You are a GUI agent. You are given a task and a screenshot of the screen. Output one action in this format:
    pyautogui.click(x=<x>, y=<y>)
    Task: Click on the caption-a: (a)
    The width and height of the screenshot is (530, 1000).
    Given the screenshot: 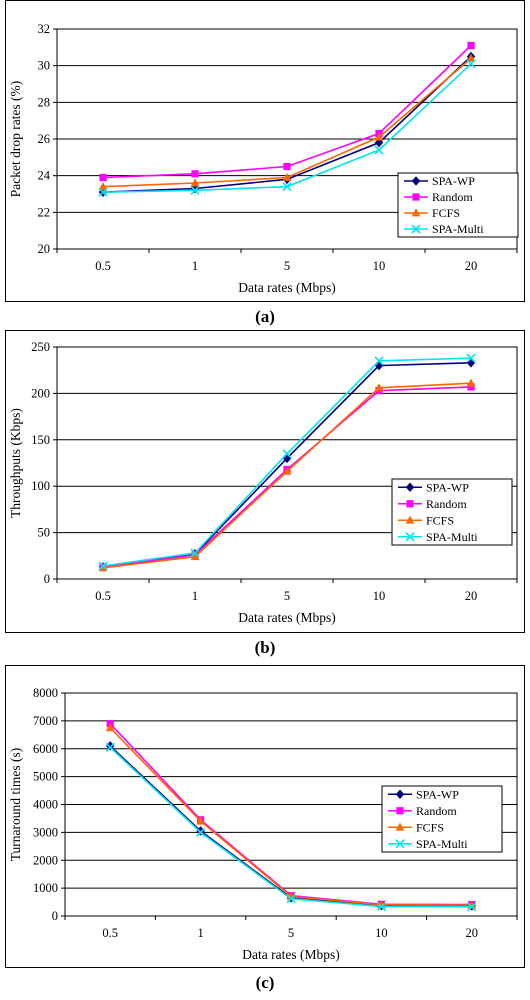 What is the action you would take?
    pyautogui.click(x=265, y=316)
    